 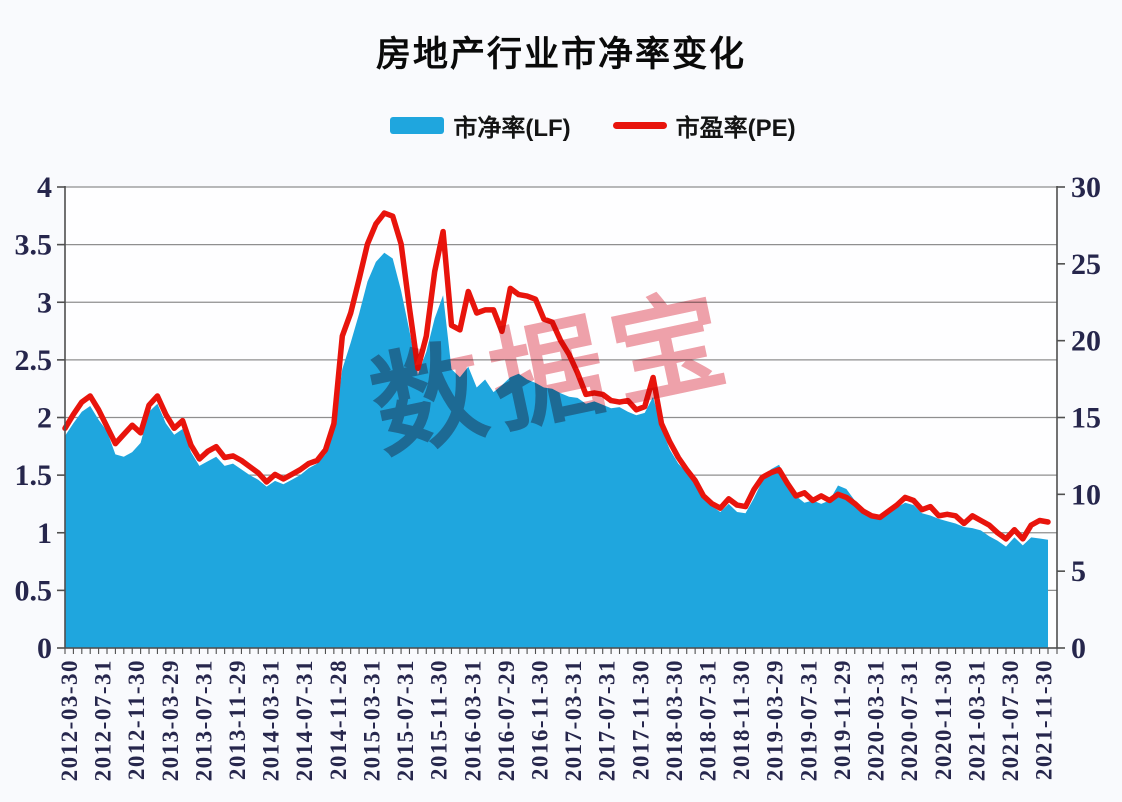 What do you see at coordinates (371, 720) in the screenshot?
I see `x-axis-label: 2015-03-31` at bounding box center [371, 720].